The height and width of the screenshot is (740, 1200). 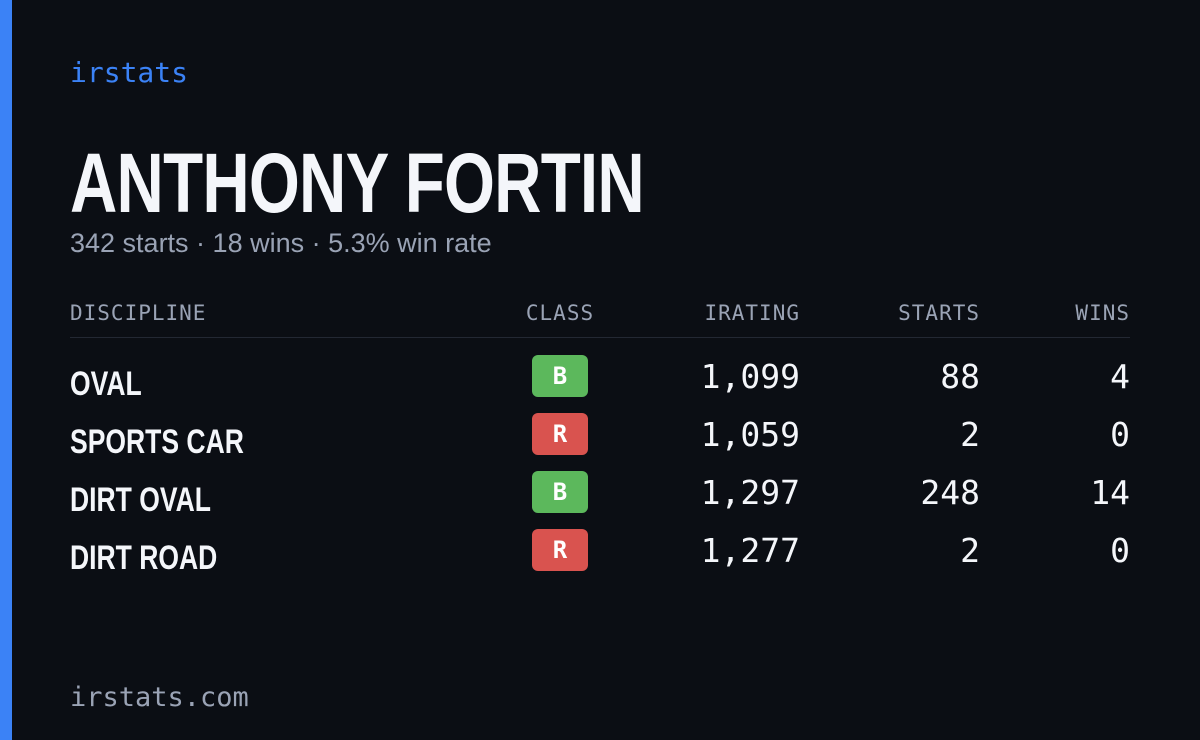 I want to click on header-rule, so click(x=600, y=337).